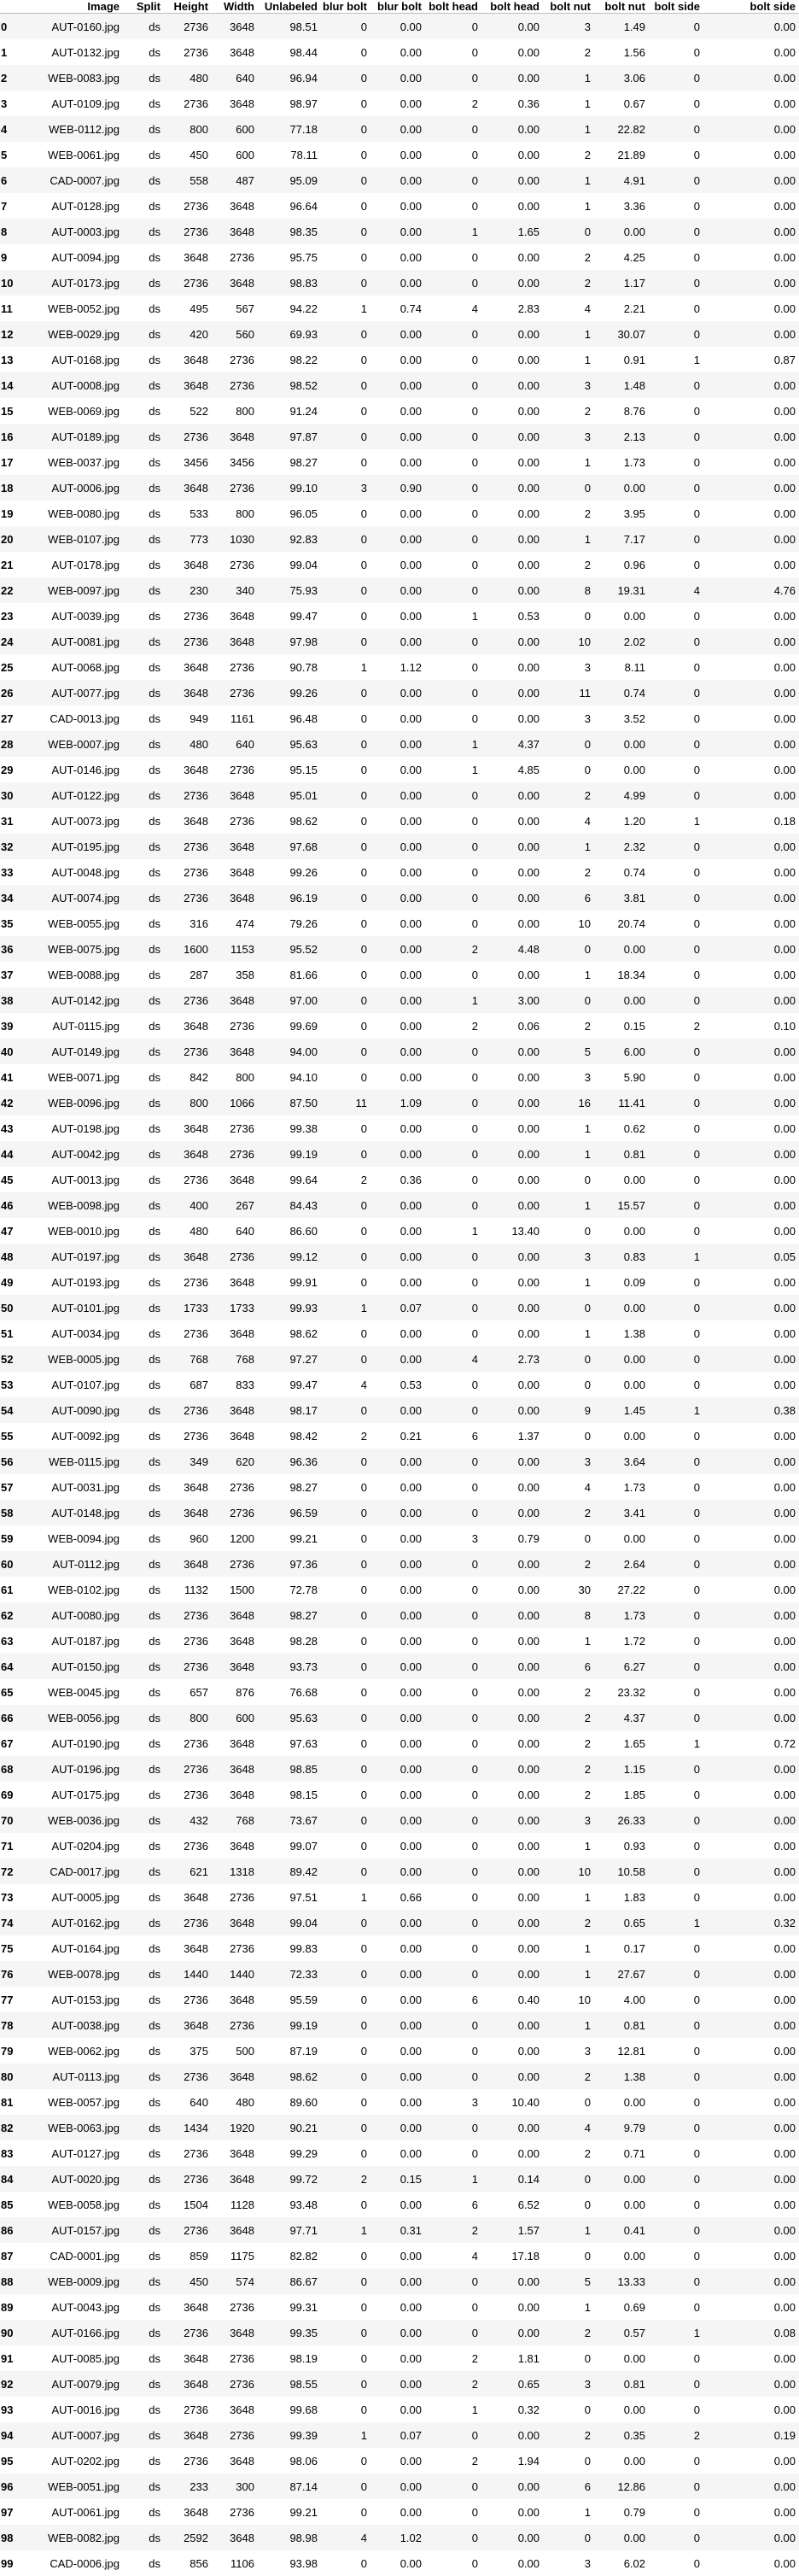  Describe the element at coordinates (78, 1256) in the screenshot. I see `table-cell: AUT-0197.jpg` at that location.